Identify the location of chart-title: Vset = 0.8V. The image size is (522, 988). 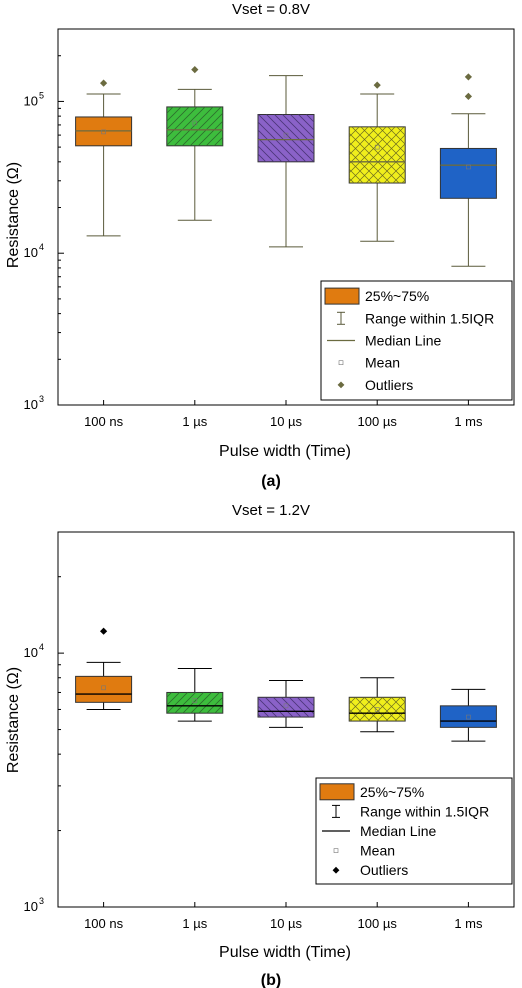
(271, 9).